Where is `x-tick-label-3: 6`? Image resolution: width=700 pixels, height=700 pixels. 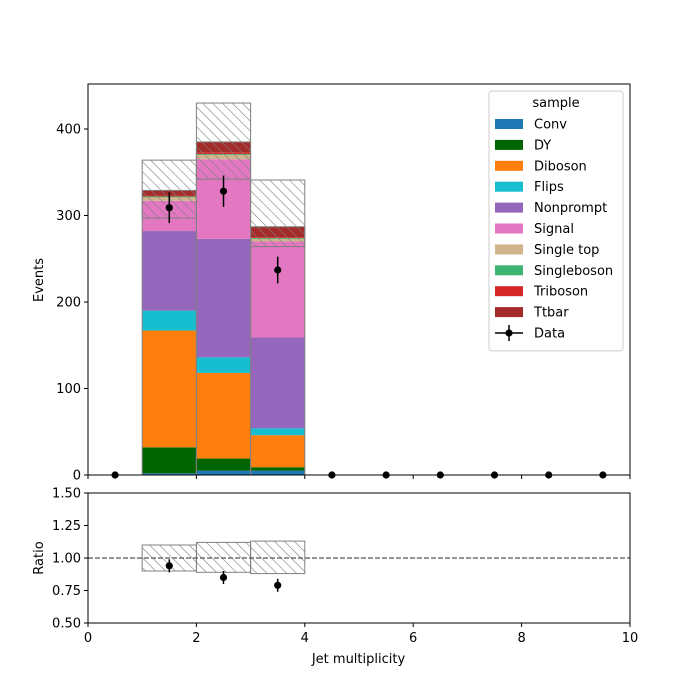
x-tick-label-3: 6 is located at coordinates (413, 638).